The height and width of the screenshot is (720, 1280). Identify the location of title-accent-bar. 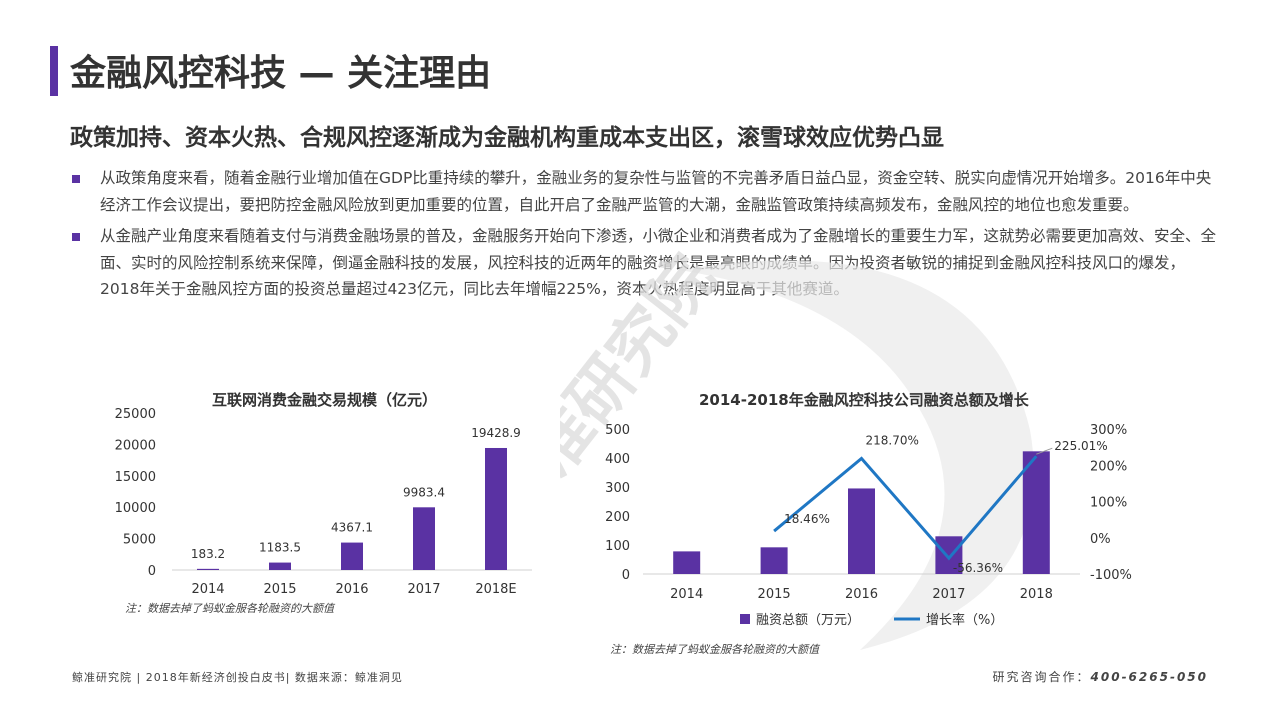
(54, 71).